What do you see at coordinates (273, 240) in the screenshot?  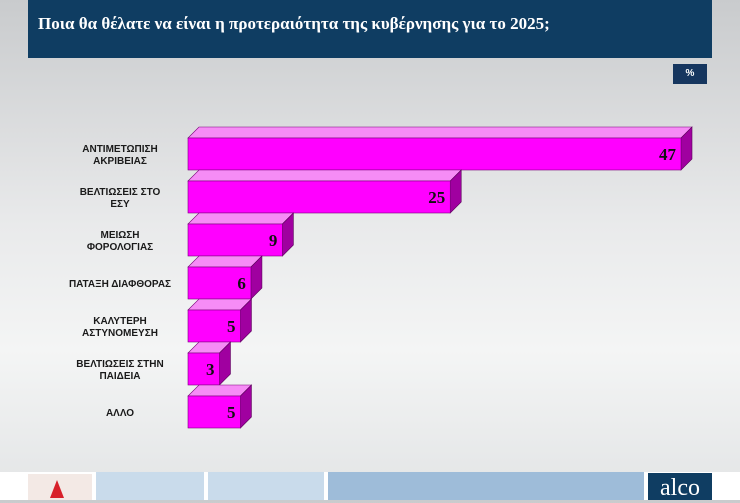 I see `data-label: 9` at bounding box center [273, 240].